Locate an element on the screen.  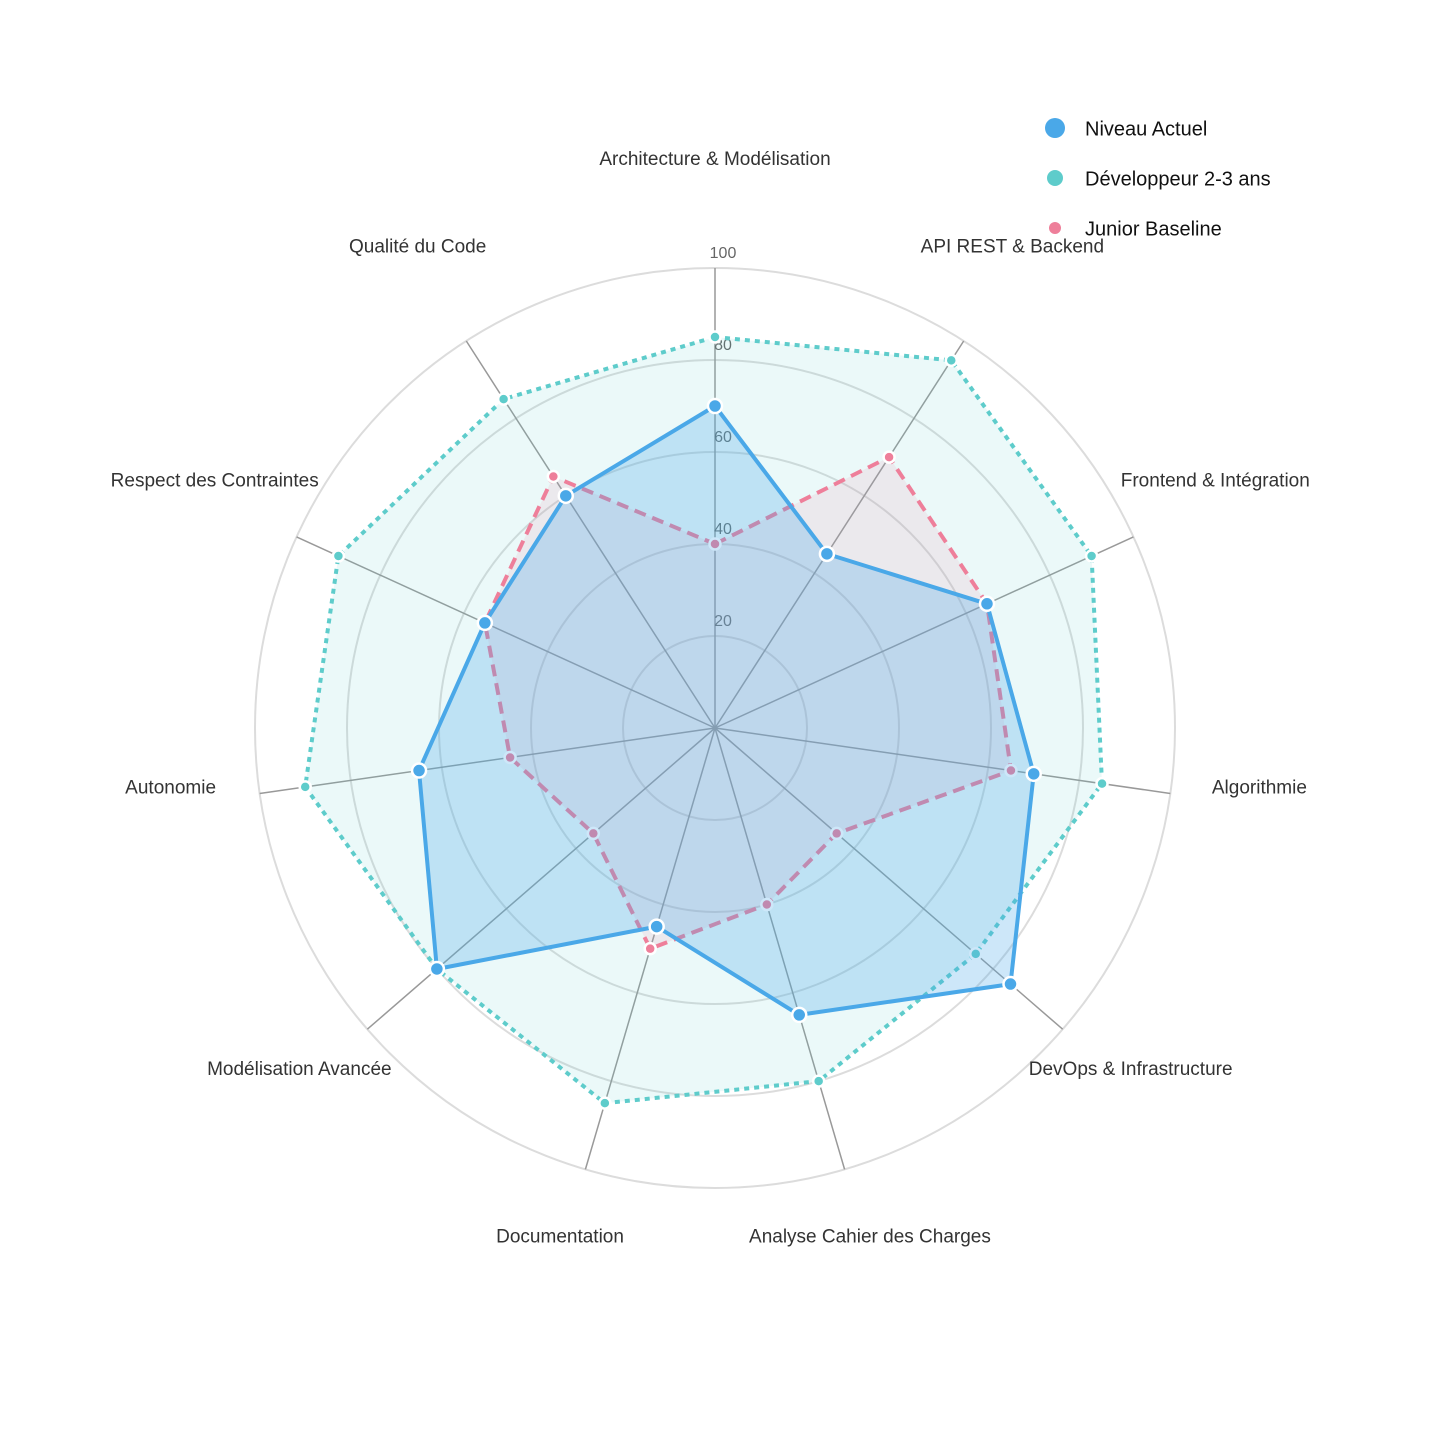
axis-label: Qualité du Code is located at coordinates (417, 246).